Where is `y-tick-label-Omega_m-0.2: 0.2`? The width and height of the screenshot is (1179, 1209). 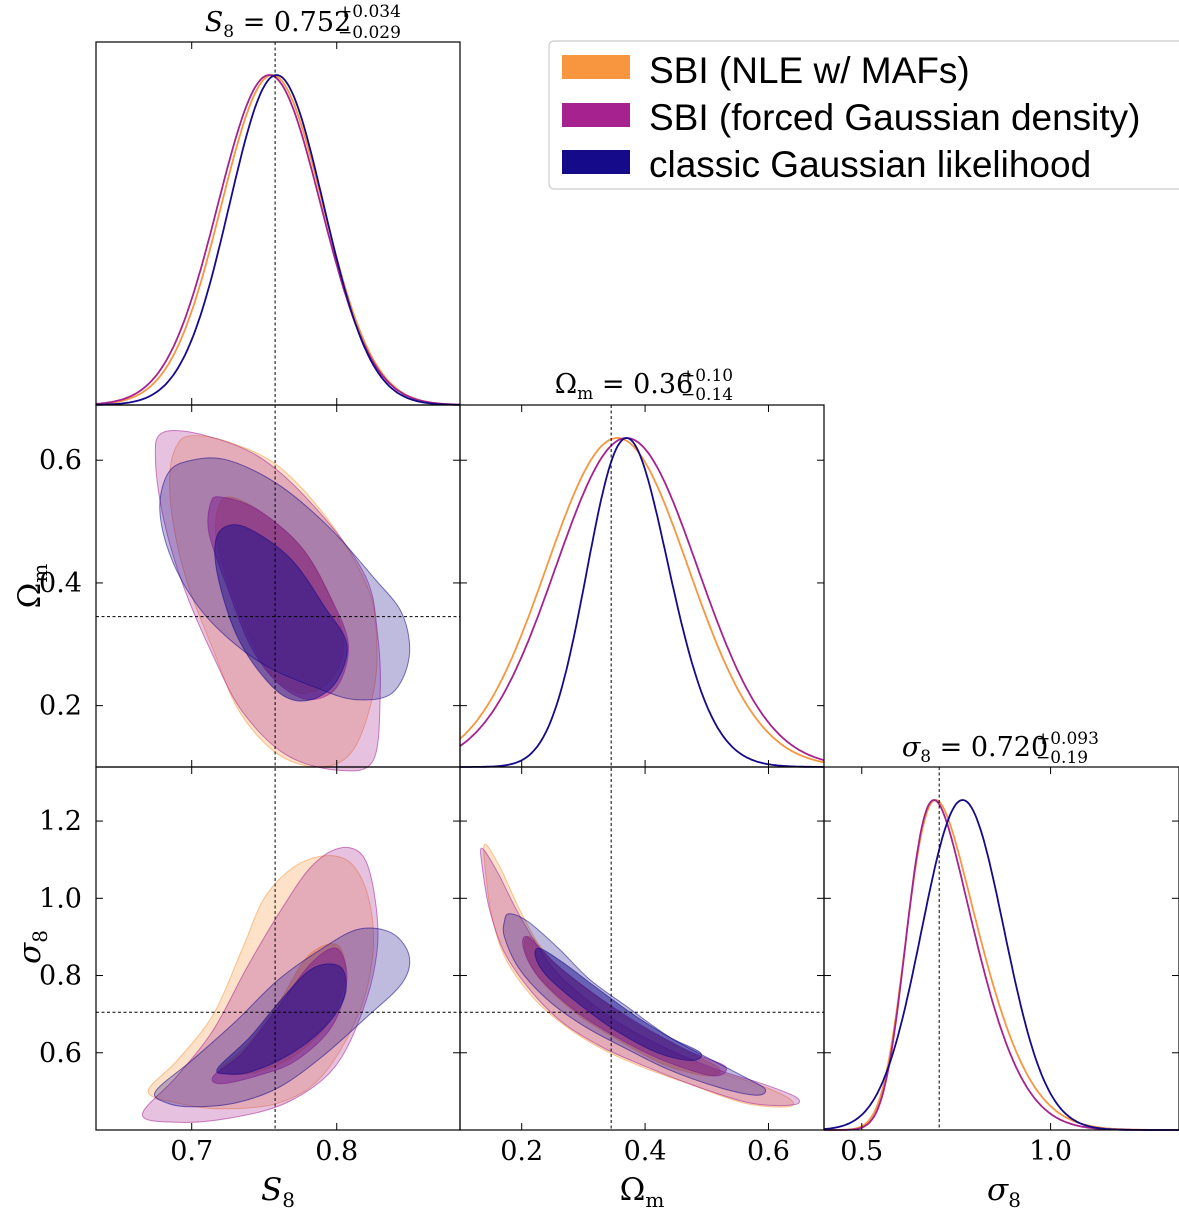
y-tick-label-Omega_m-0.2: 0.2 is located at coordinates (60, 706).